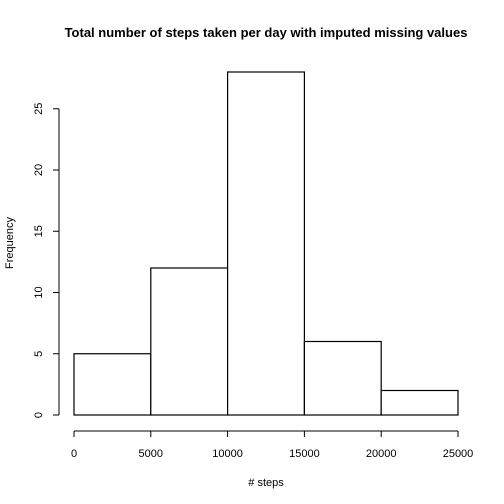 Image resolution: width=504 pixels, height=504 pixels. I want to click on x-axis: 0 5000 10000 15000 20000 25000, so click(272, 445).